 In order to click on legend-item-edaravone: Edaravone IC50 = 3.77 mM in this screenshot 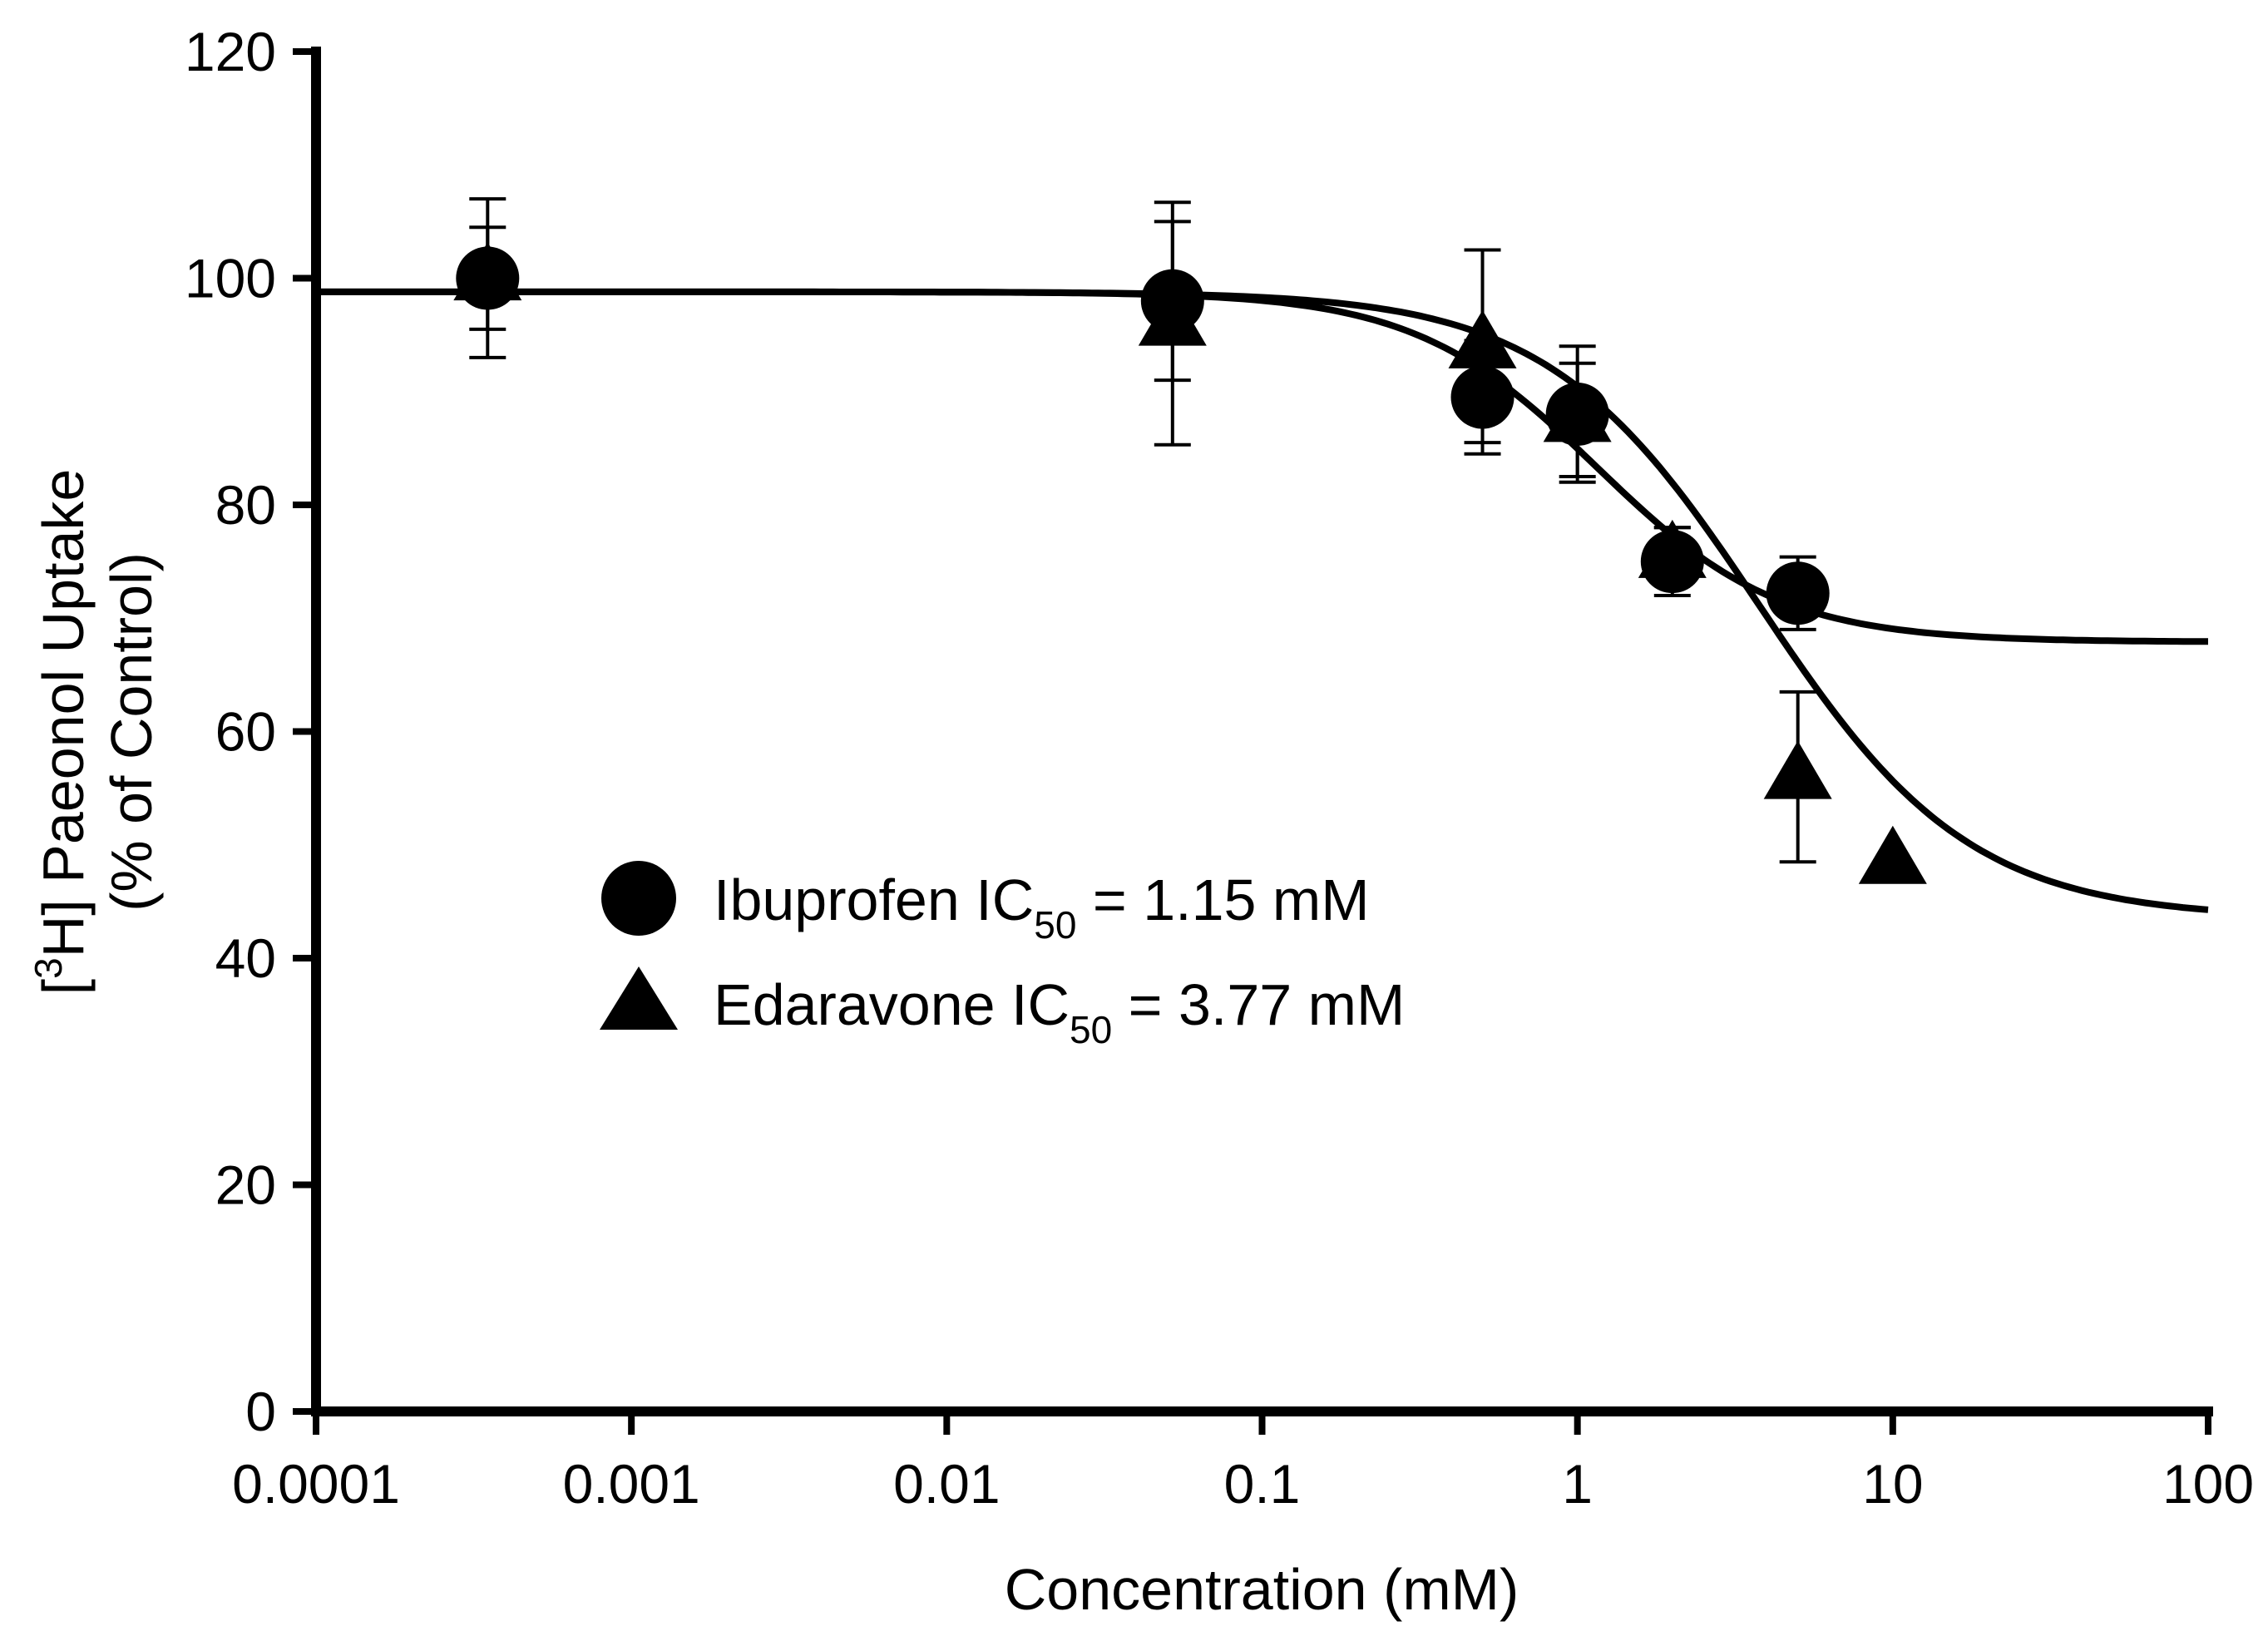, I will do `click(1002, 1009)`.